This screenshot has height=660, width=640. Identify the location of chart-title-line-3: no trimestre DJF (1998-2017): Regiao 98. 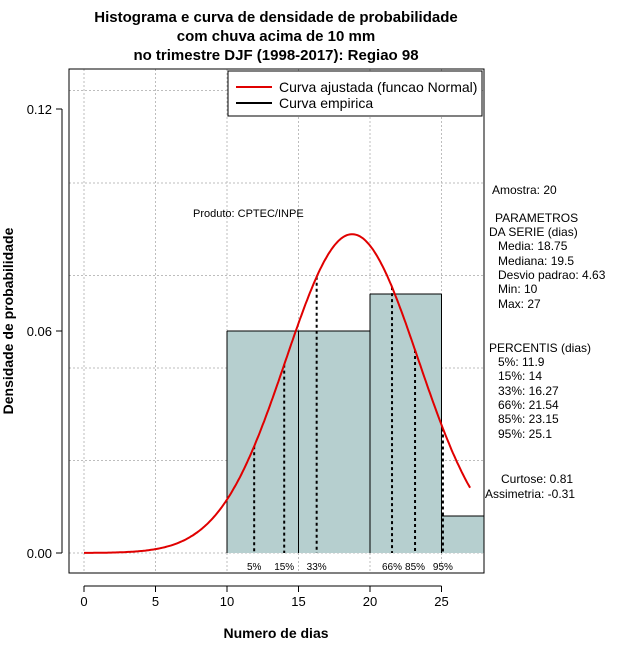
(275, 55).